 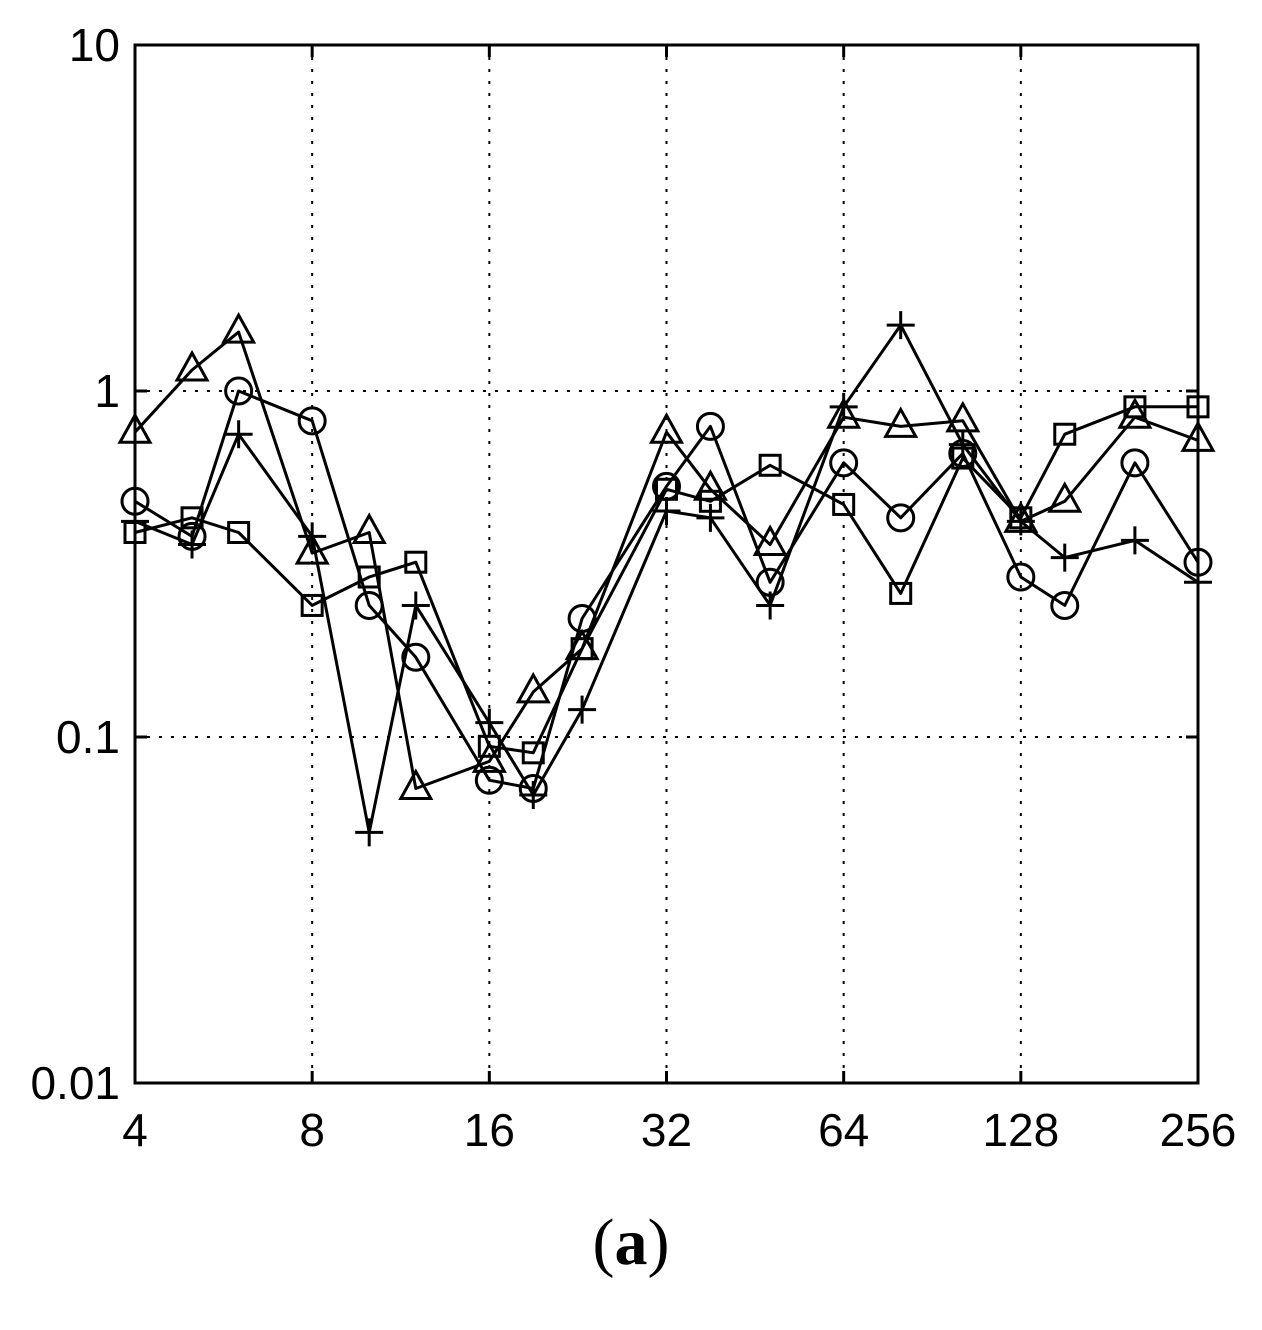 What do you see at coordinates (489, 1130) in the screenshot?
I see `x-tick-label: 16` at bounding box center [489, 1130].